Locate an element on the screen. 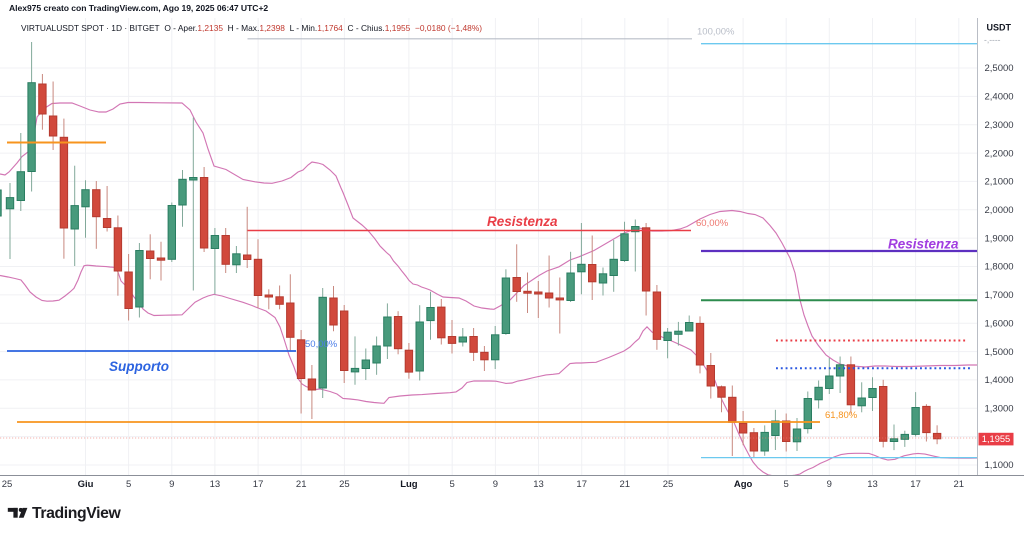 Image resolution: width=1024 pixels, height=534 pixels. svg-text: 1,9000 is located at coordinates (999, 238).